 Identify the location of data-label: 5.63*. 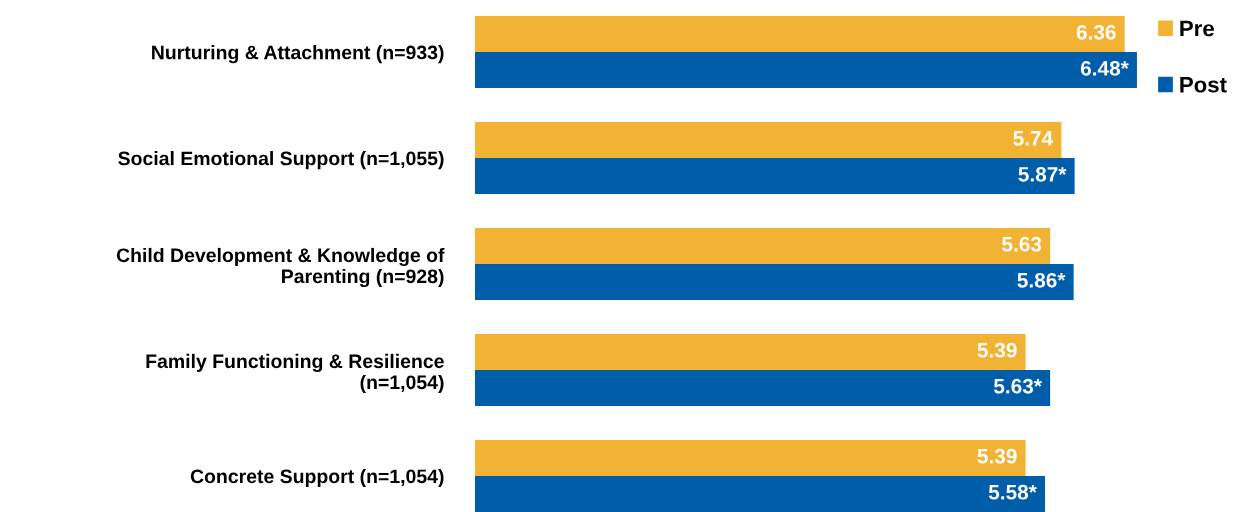
(1017, 386).